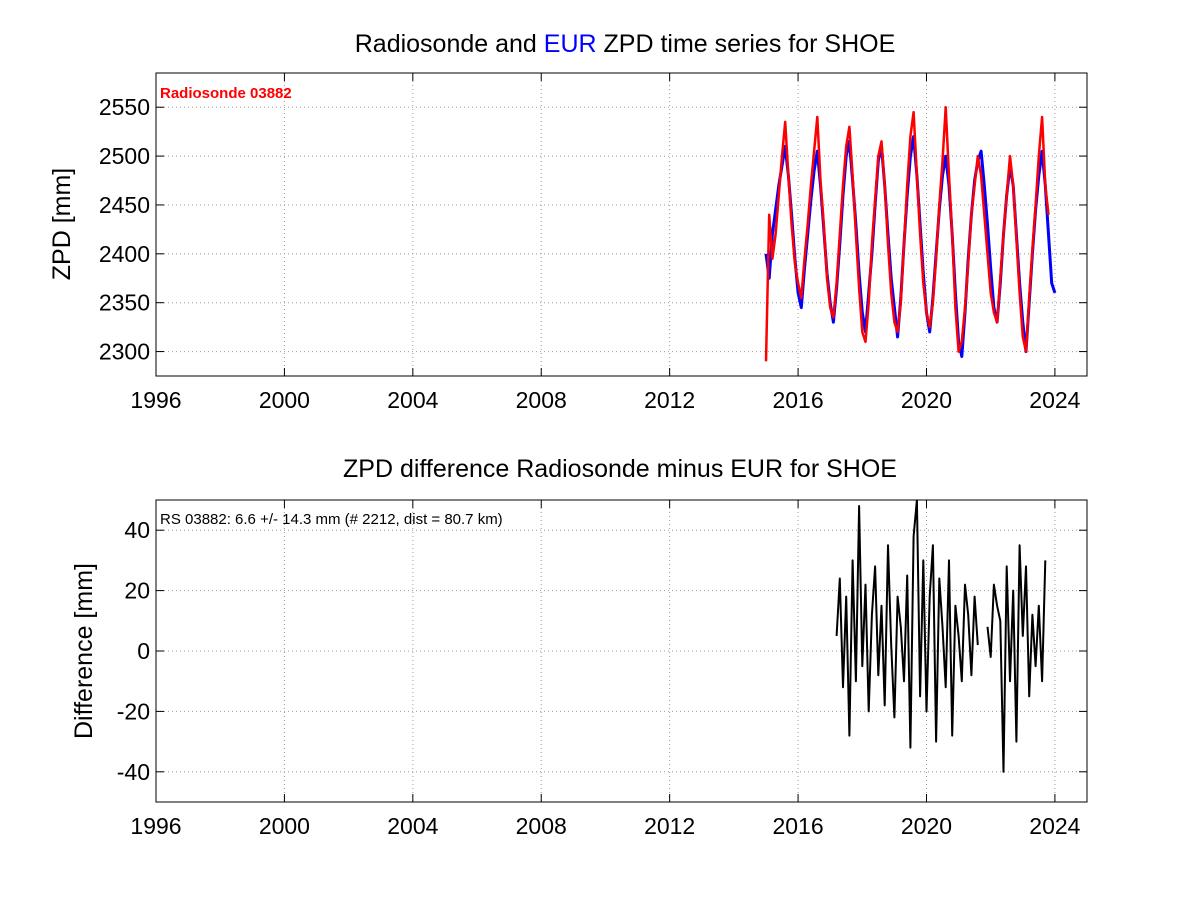 The image size is (1201, 901). Describe the element at coordinates (133, 711) in the screenshot. I see `bottom-y-tick-label: -20` at that location.